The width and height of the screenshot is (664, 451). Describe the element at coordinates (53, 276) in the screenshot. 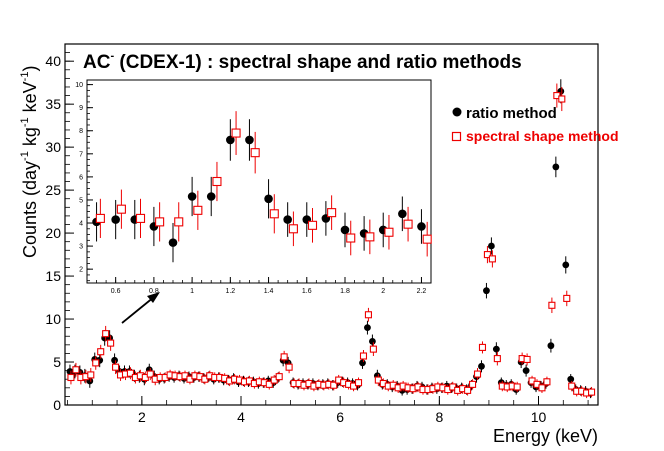

I see `main-y-tick-label: 15` at that location.